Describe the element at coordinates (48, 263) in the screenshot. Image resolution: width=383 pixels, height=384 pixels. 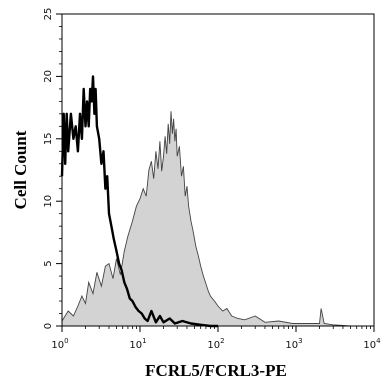
I see `y-tick-label: 5` at that location.